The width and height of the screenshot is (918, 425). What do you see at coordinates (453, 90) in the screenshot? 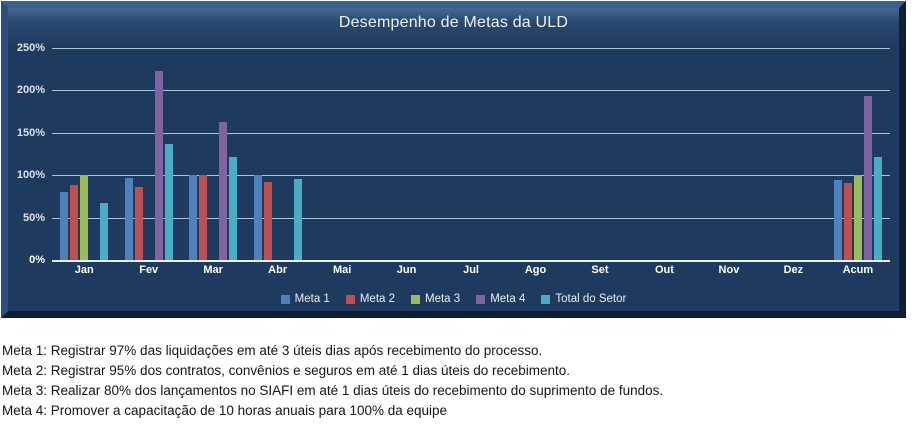
I see `gridline-200: 200%` at bounding box center [453, 90].